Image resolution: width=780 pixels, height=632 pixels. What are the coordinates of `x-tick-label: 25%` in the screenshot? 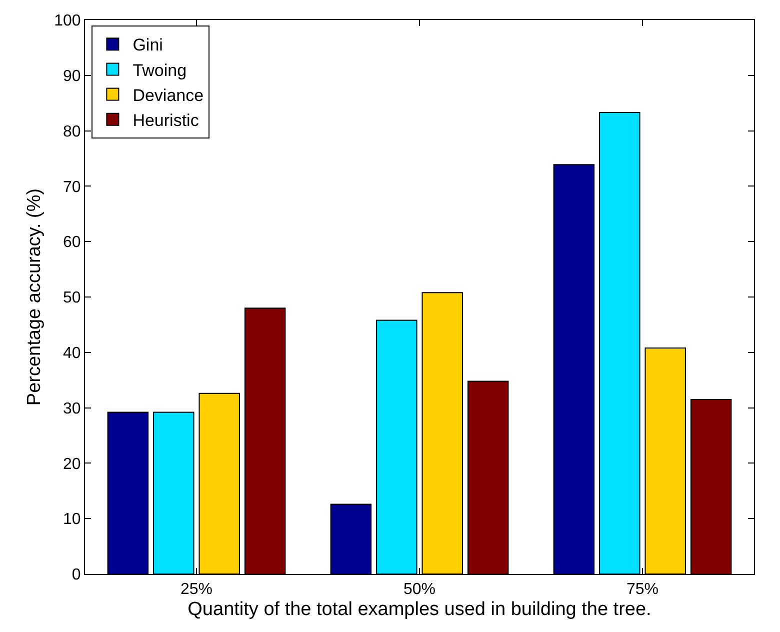 It's located at (196, 589).